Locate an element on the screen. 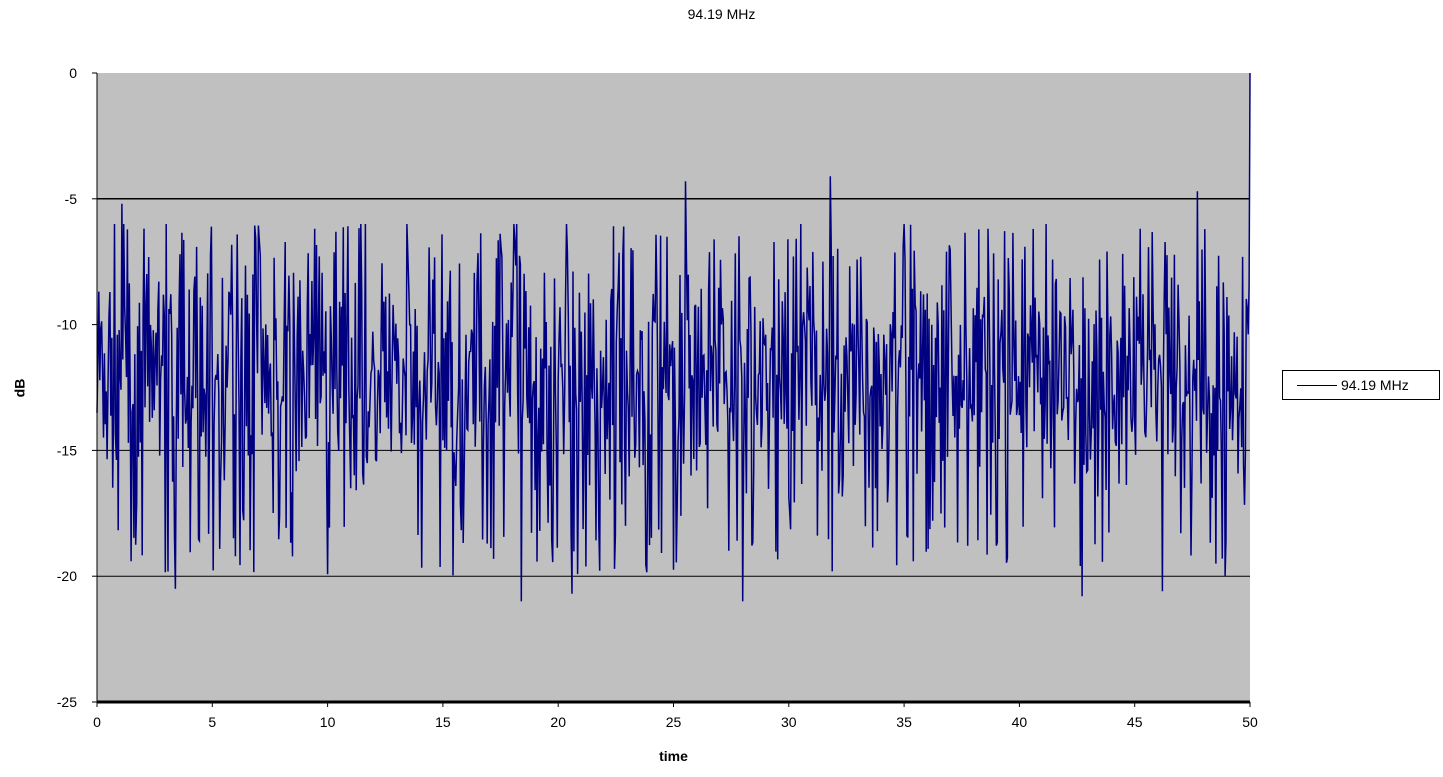 This screenshot has height=777, width=1443. x-tick-label-35: 35 is located at coordinates (904, 722).